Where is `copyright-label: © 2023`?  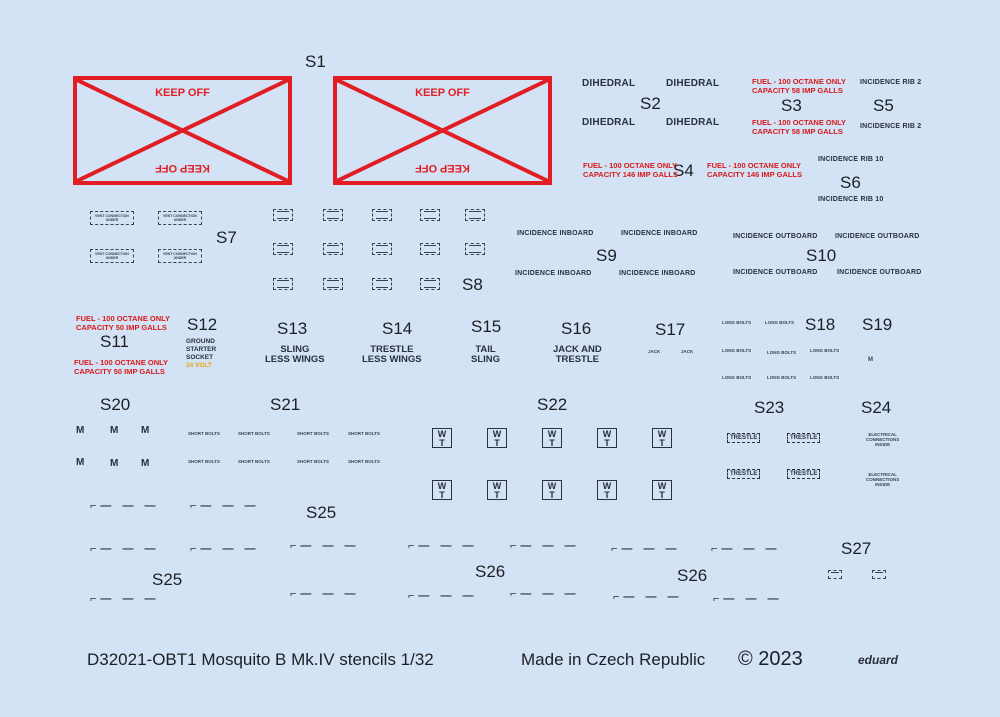 copyright-label: © 2023 is located at coordinates (770, 659).